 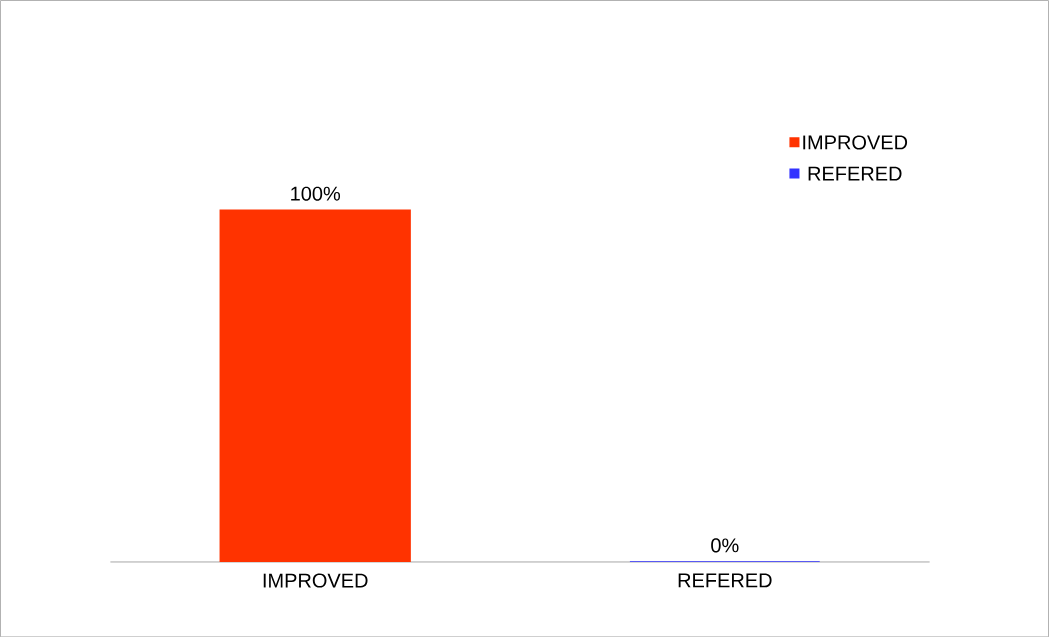 What do you see at coordinates (855, 173) in the screenshot?
I see `legend-label: REFERED` at bounding box center [855, 173].